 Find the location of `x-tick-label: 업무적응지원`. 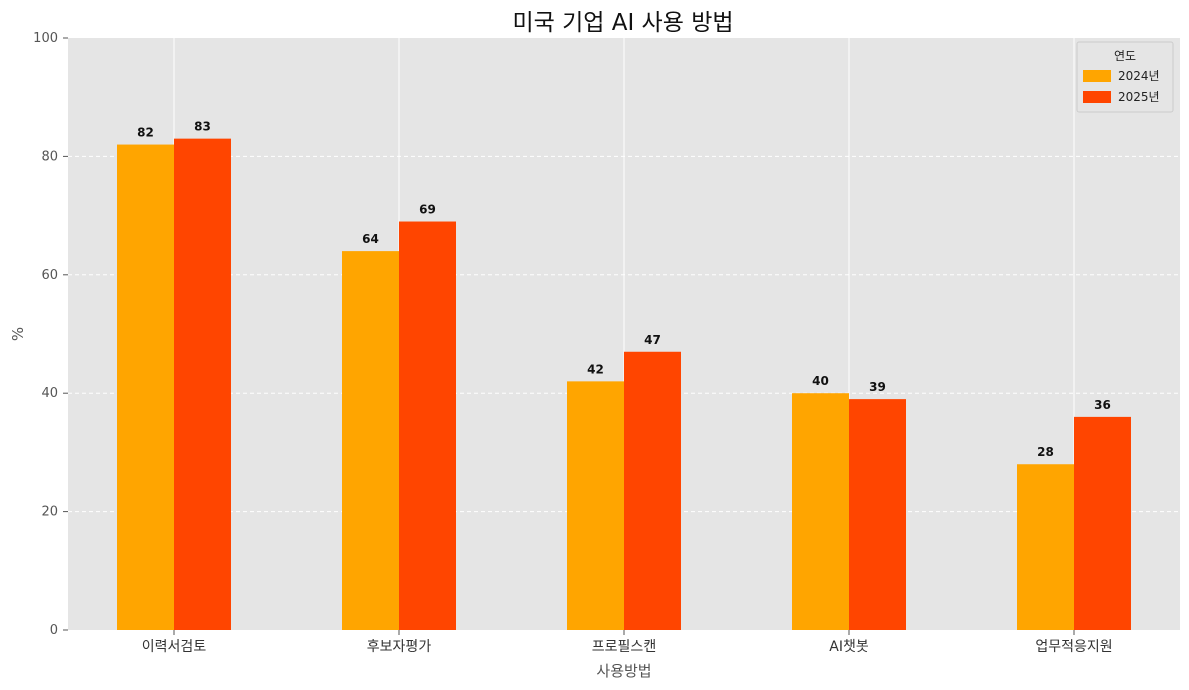

x-tick-label: 업무적응지원 is located at coordinates (1073, 647).